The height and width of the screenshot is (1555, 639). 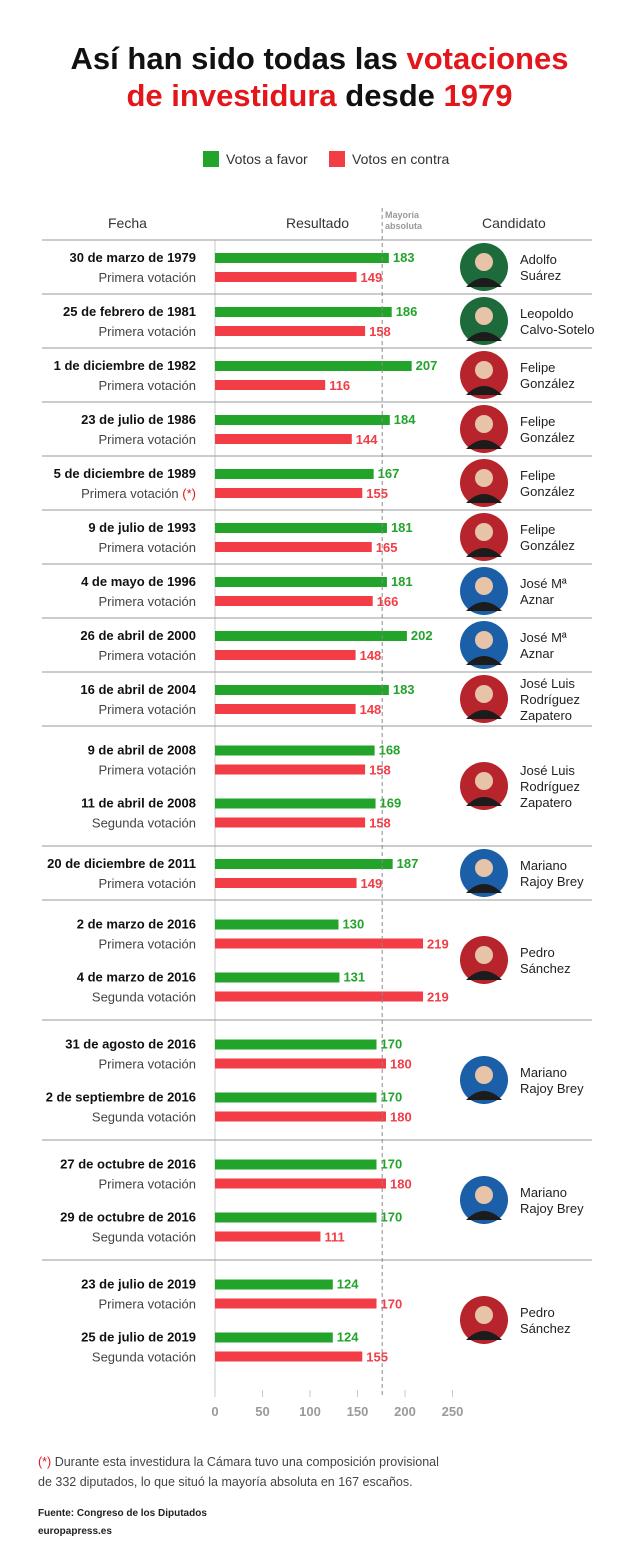 I want to click on candidate-name-line: Rodríguez, so click(x=550, y=786).